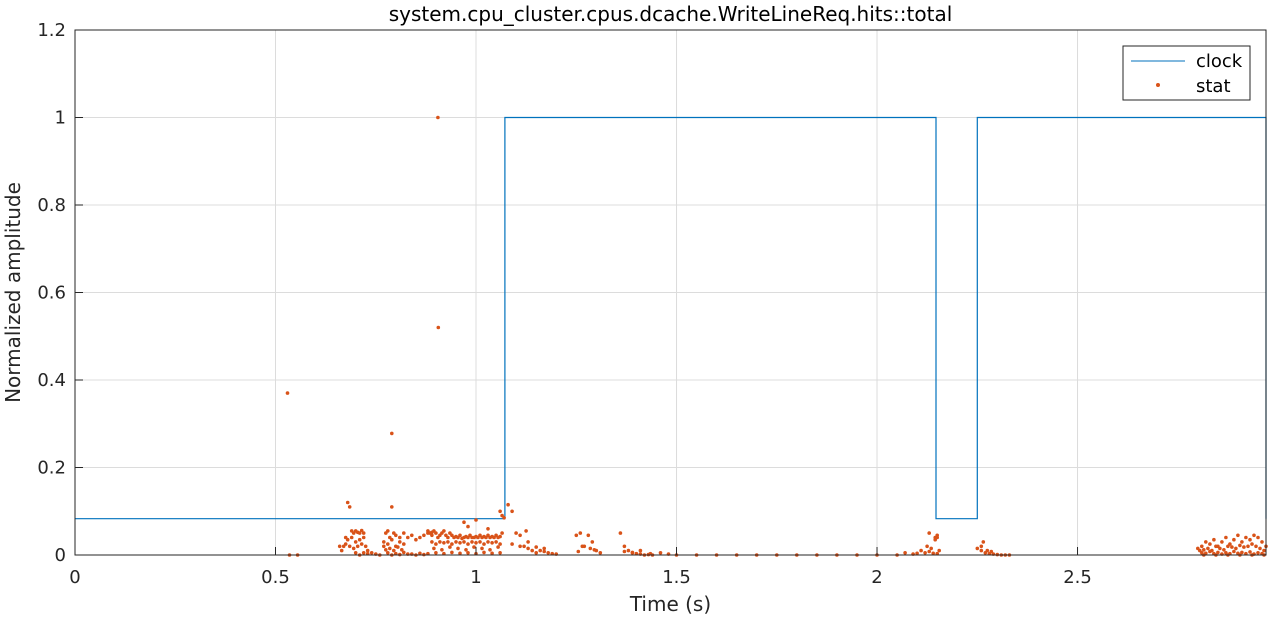 The width and height of the screenshot is (1271, 617). I want to click on y-axis-title: Normalized amplitude, so click(13, 292).